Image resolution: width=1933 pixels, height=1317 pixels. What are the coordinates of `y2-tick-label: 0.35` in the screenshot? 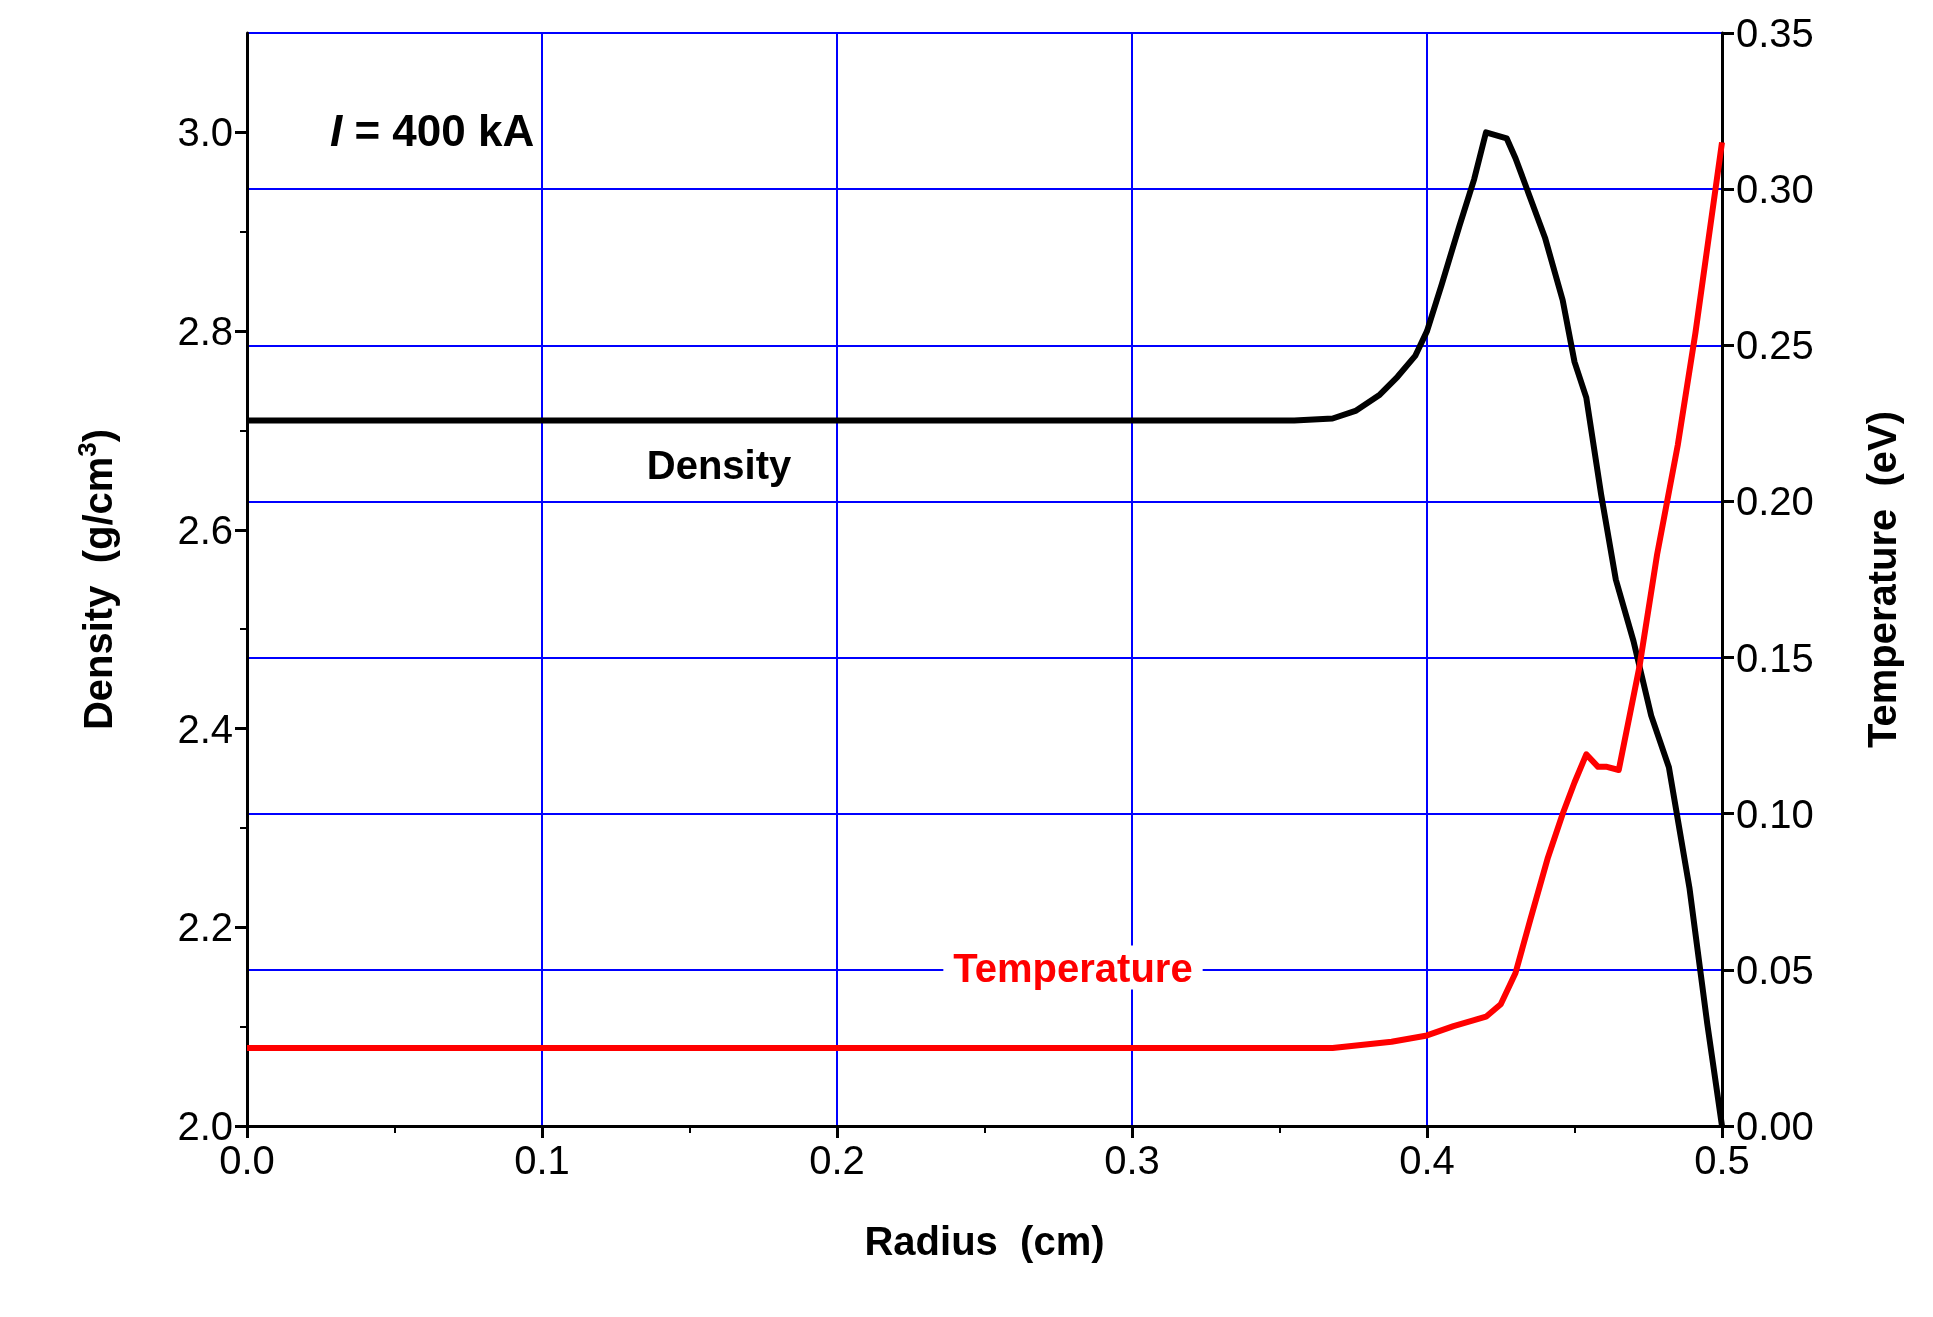 It's located at (1775, 33).